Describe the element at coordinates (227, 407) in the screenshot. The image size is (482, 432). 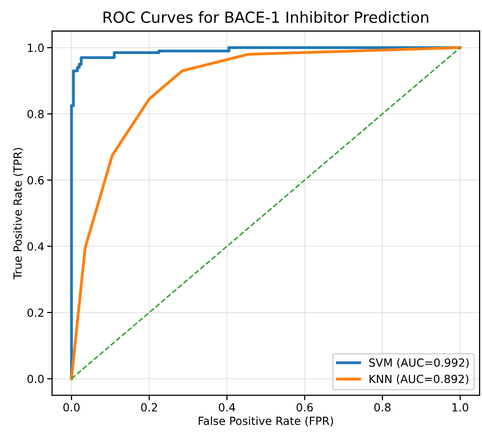
I see `x-tick-label: 0.4` at that location.